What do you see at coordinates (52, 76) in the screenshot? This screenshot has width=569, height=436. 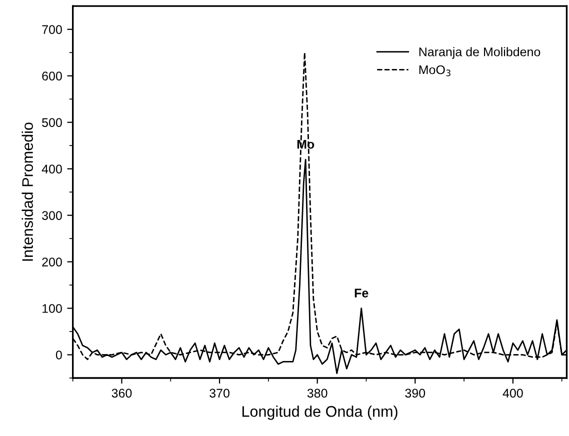 I see `y-tick-label: 600` at bounding box center [52, 76].